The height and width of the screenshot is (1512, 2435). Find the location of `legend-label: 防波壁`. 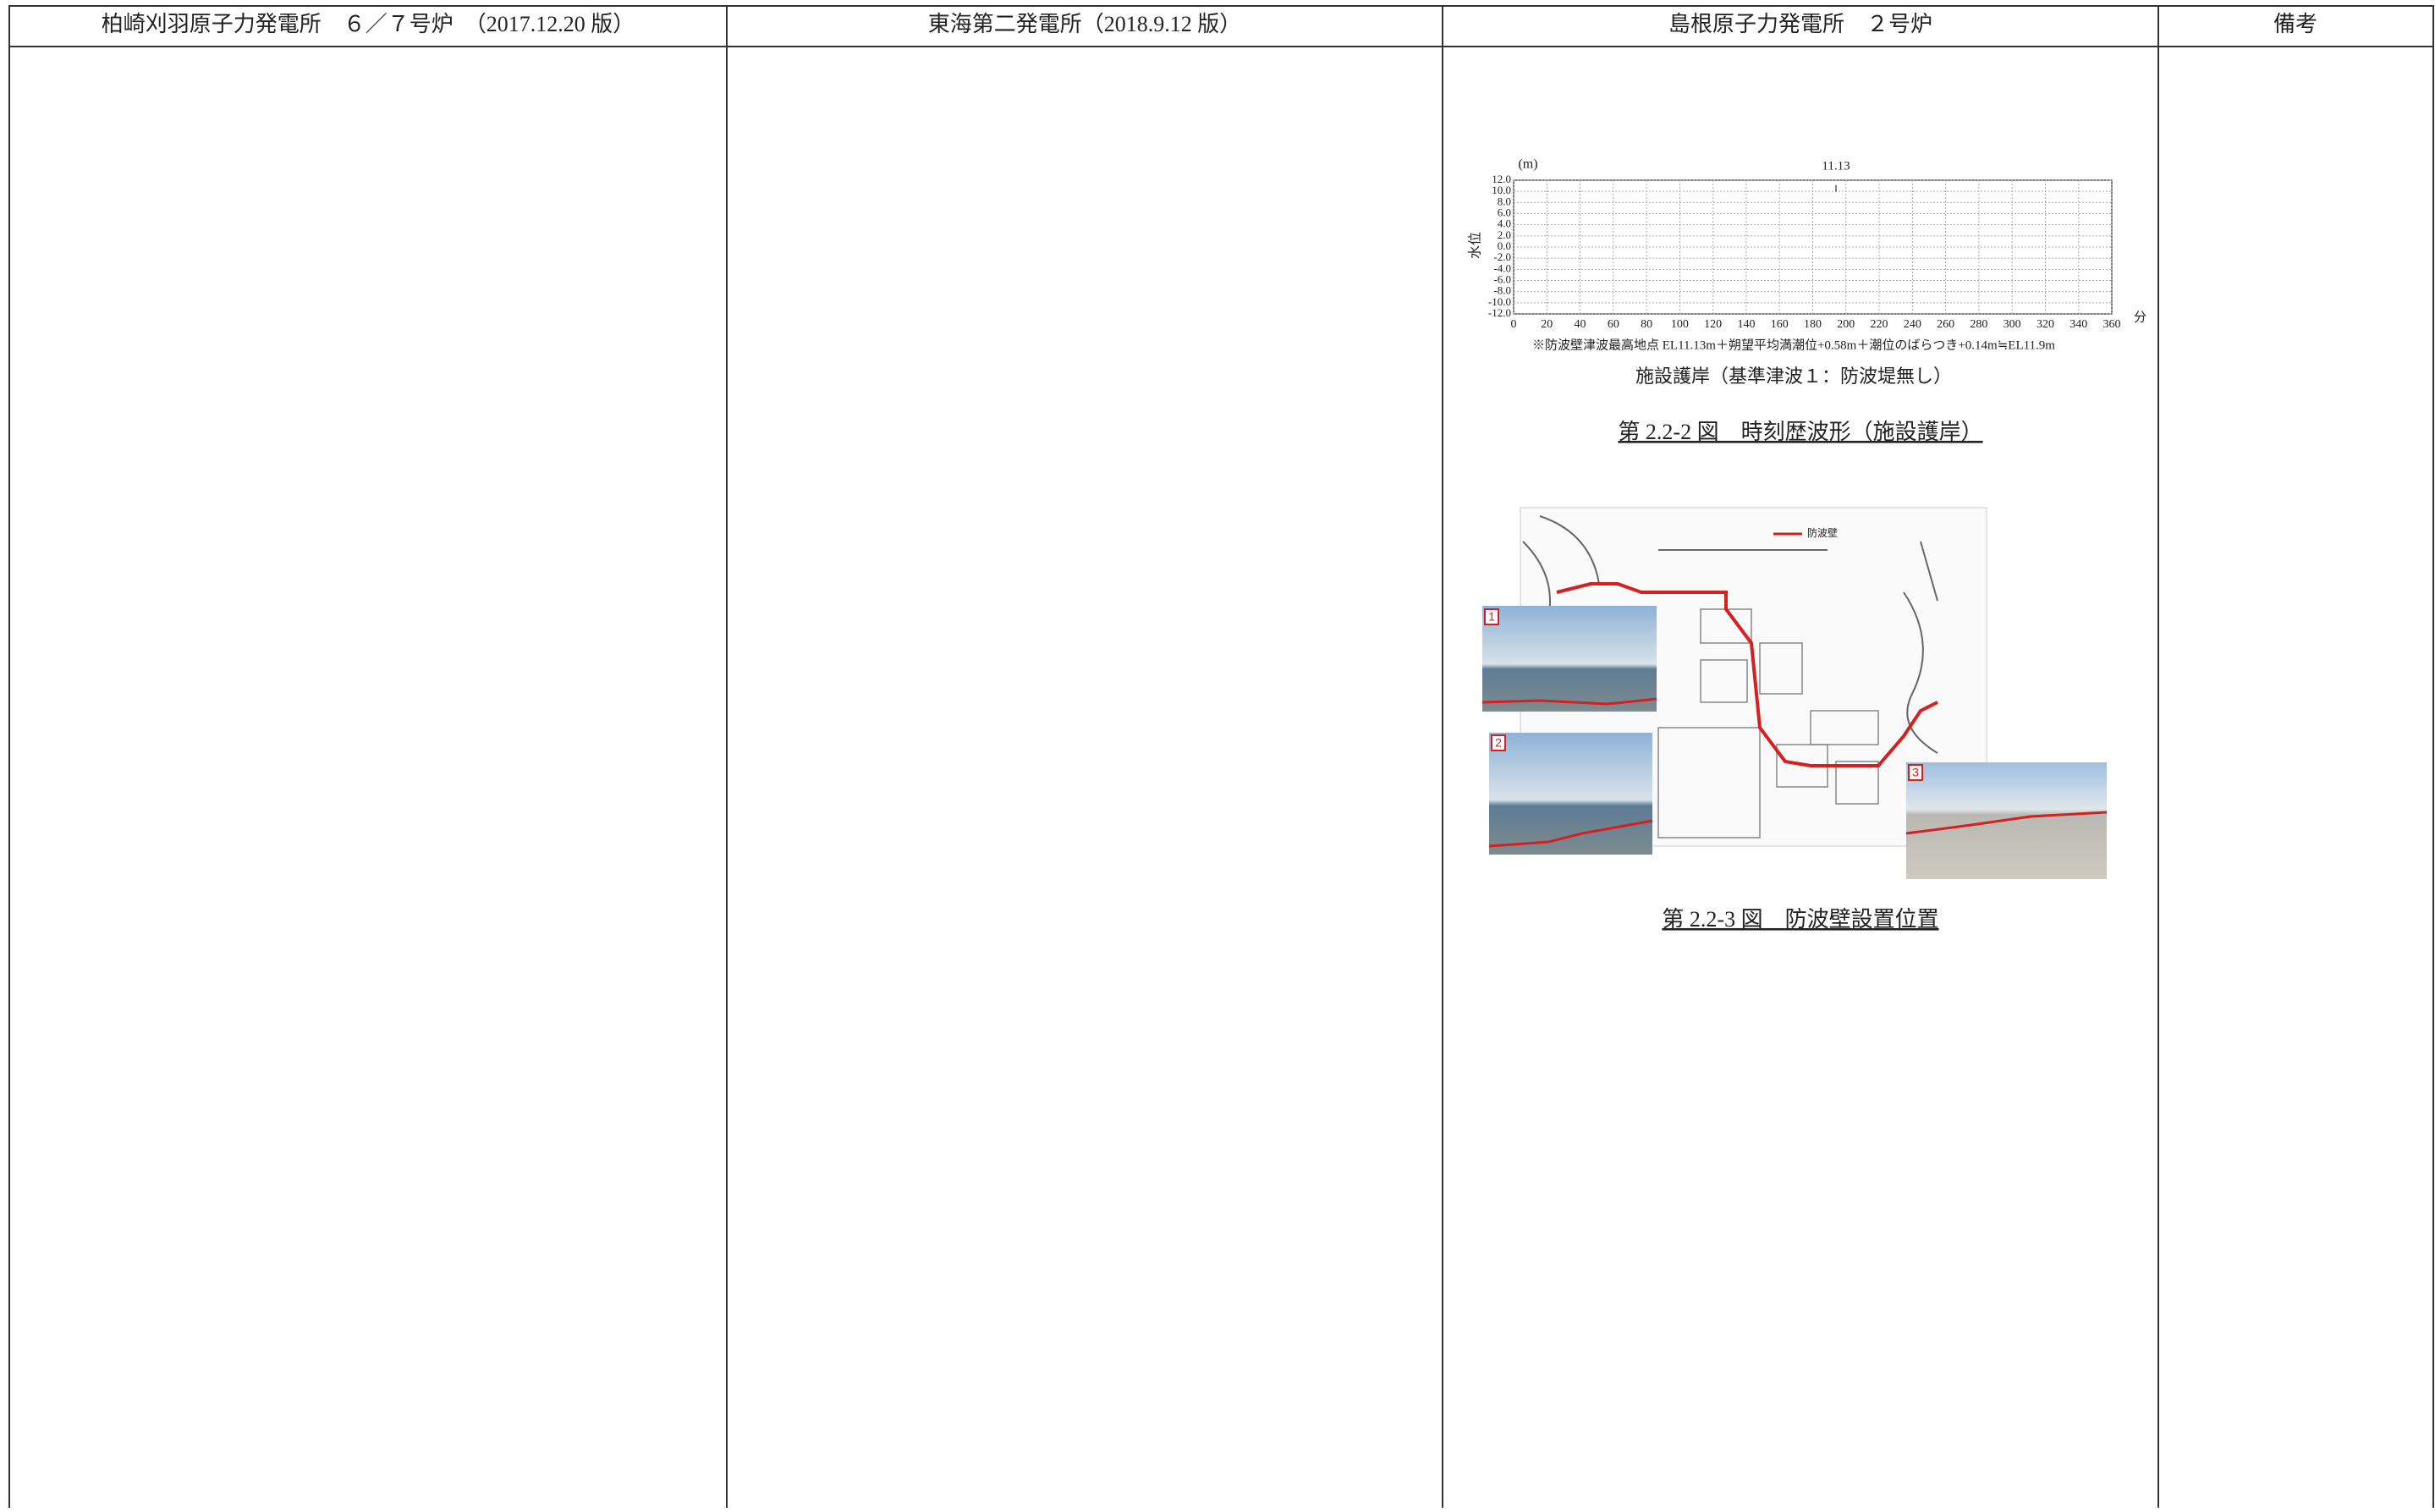

legend-label: 防波壁 is located at coordinates (1822, 532).